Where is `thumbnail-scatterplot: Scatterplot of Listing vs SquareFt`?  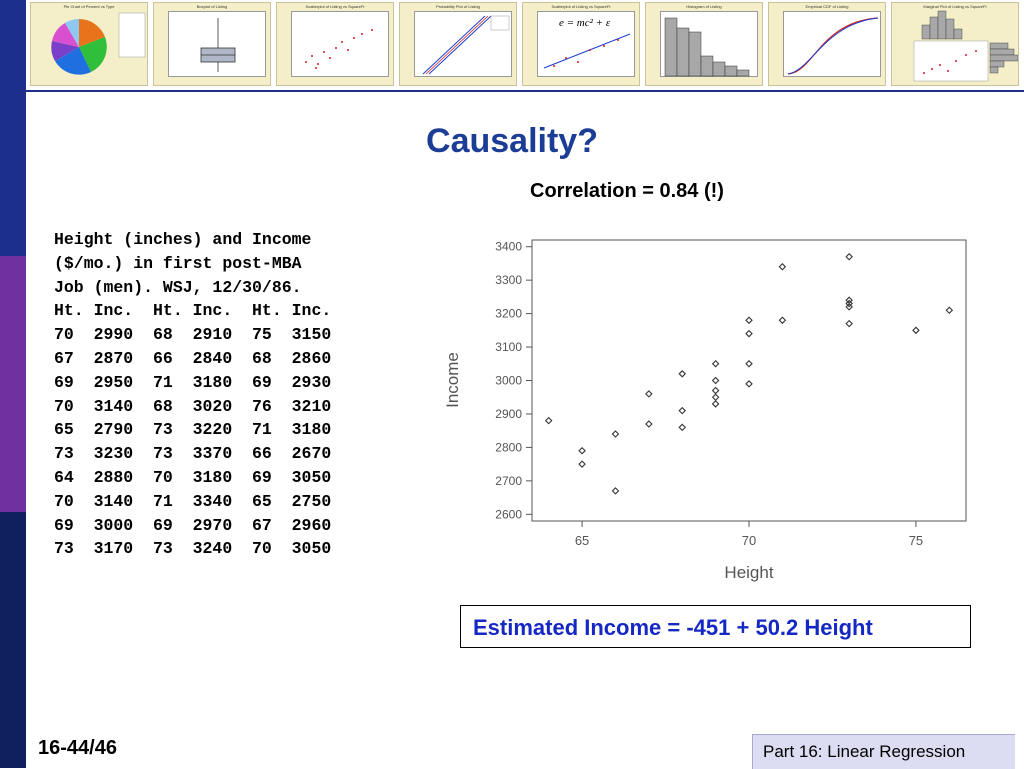
thumbnail-scatterplot: Scatterplot of Listing vs SquareFt is located at coordinates (335, 44).